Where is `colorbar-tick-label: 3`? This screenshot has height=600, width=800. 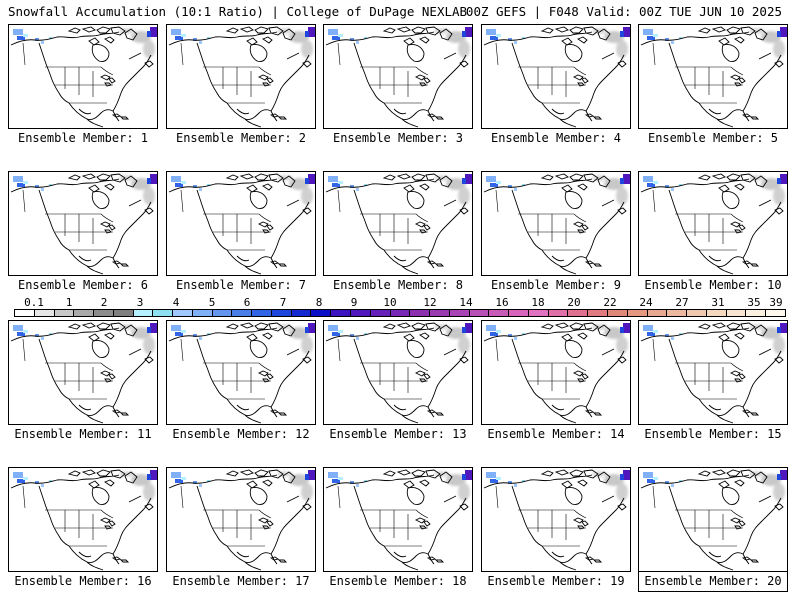 colorbar-tick-label: 3 is located at coordinates (140, 302).